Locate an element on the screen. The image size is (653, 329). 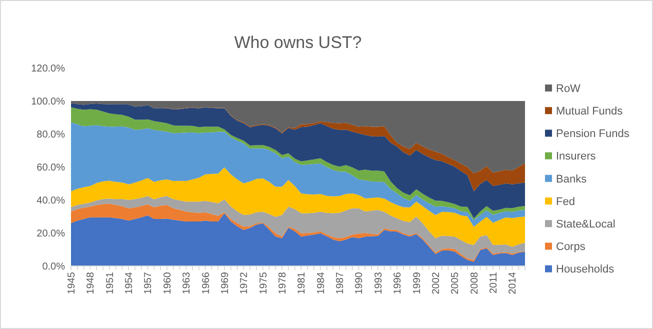
x-tick-label: 1948 is located at coordinates (91, 283).